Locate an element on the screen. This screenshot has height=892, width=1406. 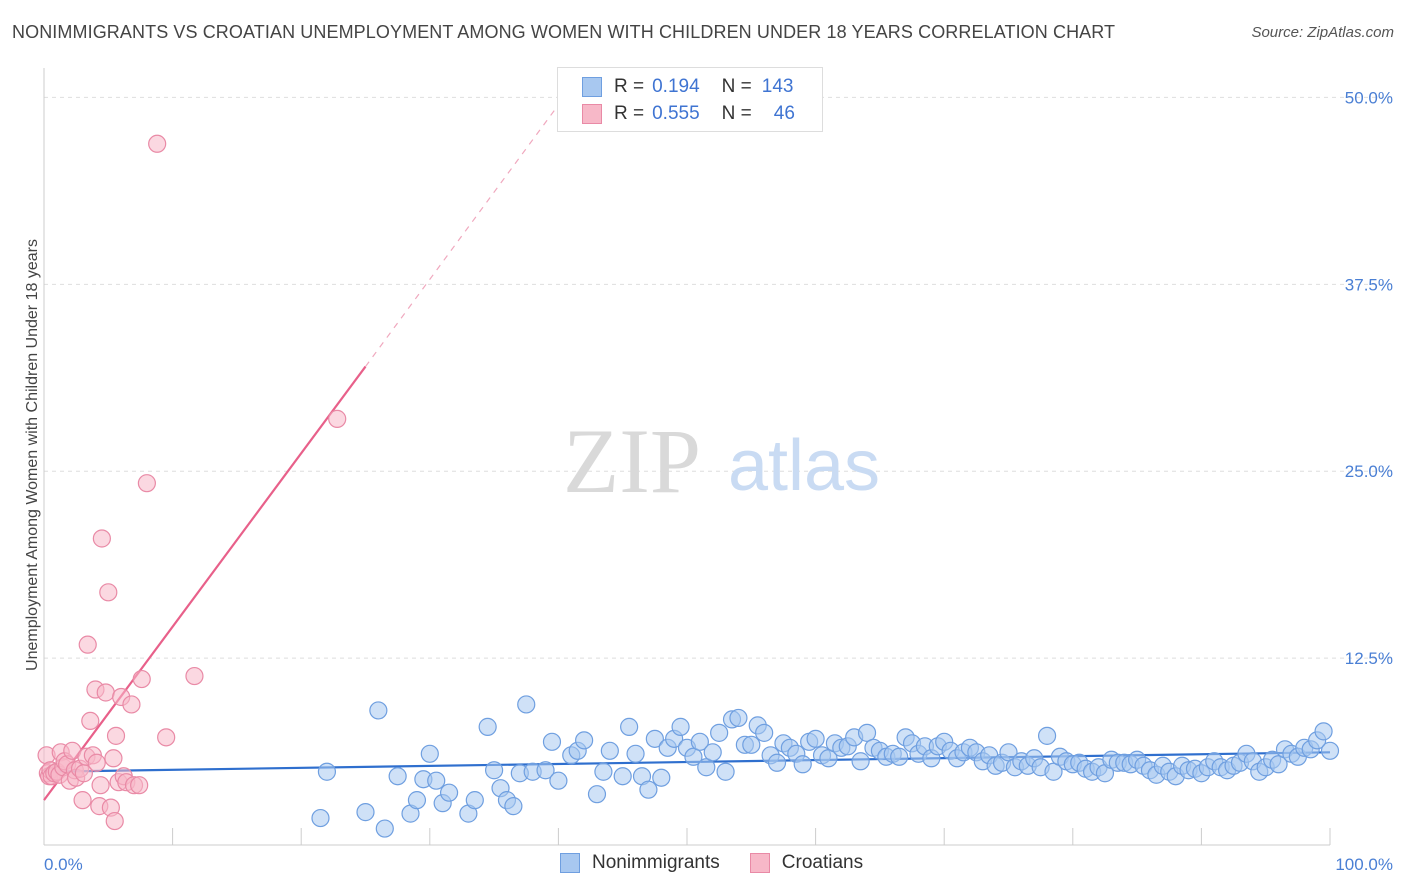
series-label-nonimmigrants: Nonimmigrants is located at coordinates (656, 862).